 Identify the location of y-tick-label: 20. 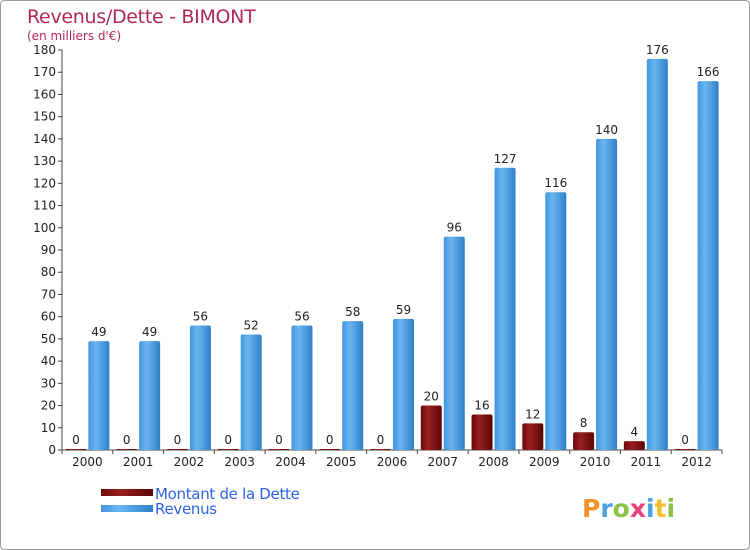
(48, 406).